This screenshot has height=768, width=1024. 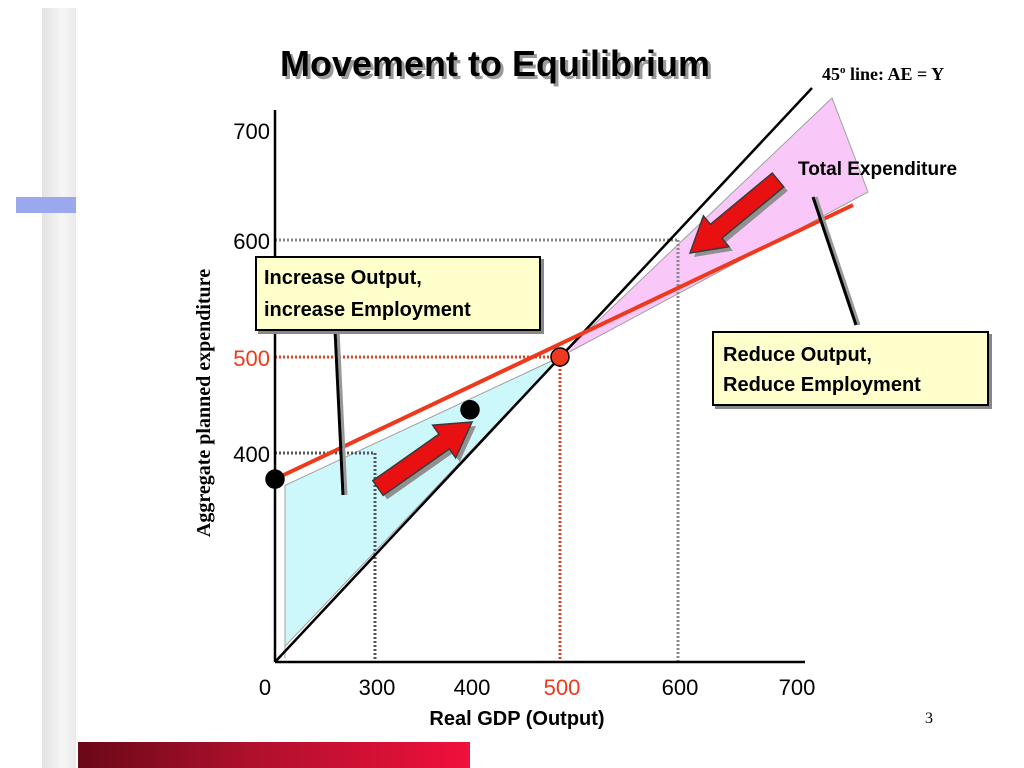 What do you see at coordinates (495, 63) in the screenshot?
I see `page-title: Movement to Equilibrium` at bounding box center [495, 63].